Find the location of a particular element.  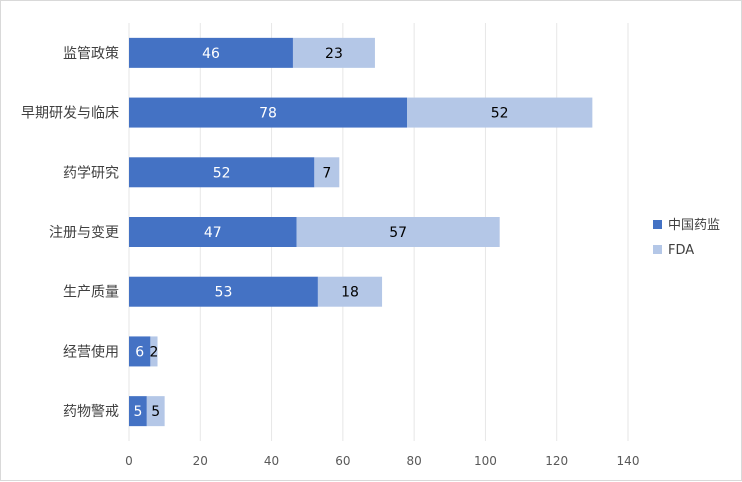

x-tick-label: 0 is located at coordinates (129, 461).